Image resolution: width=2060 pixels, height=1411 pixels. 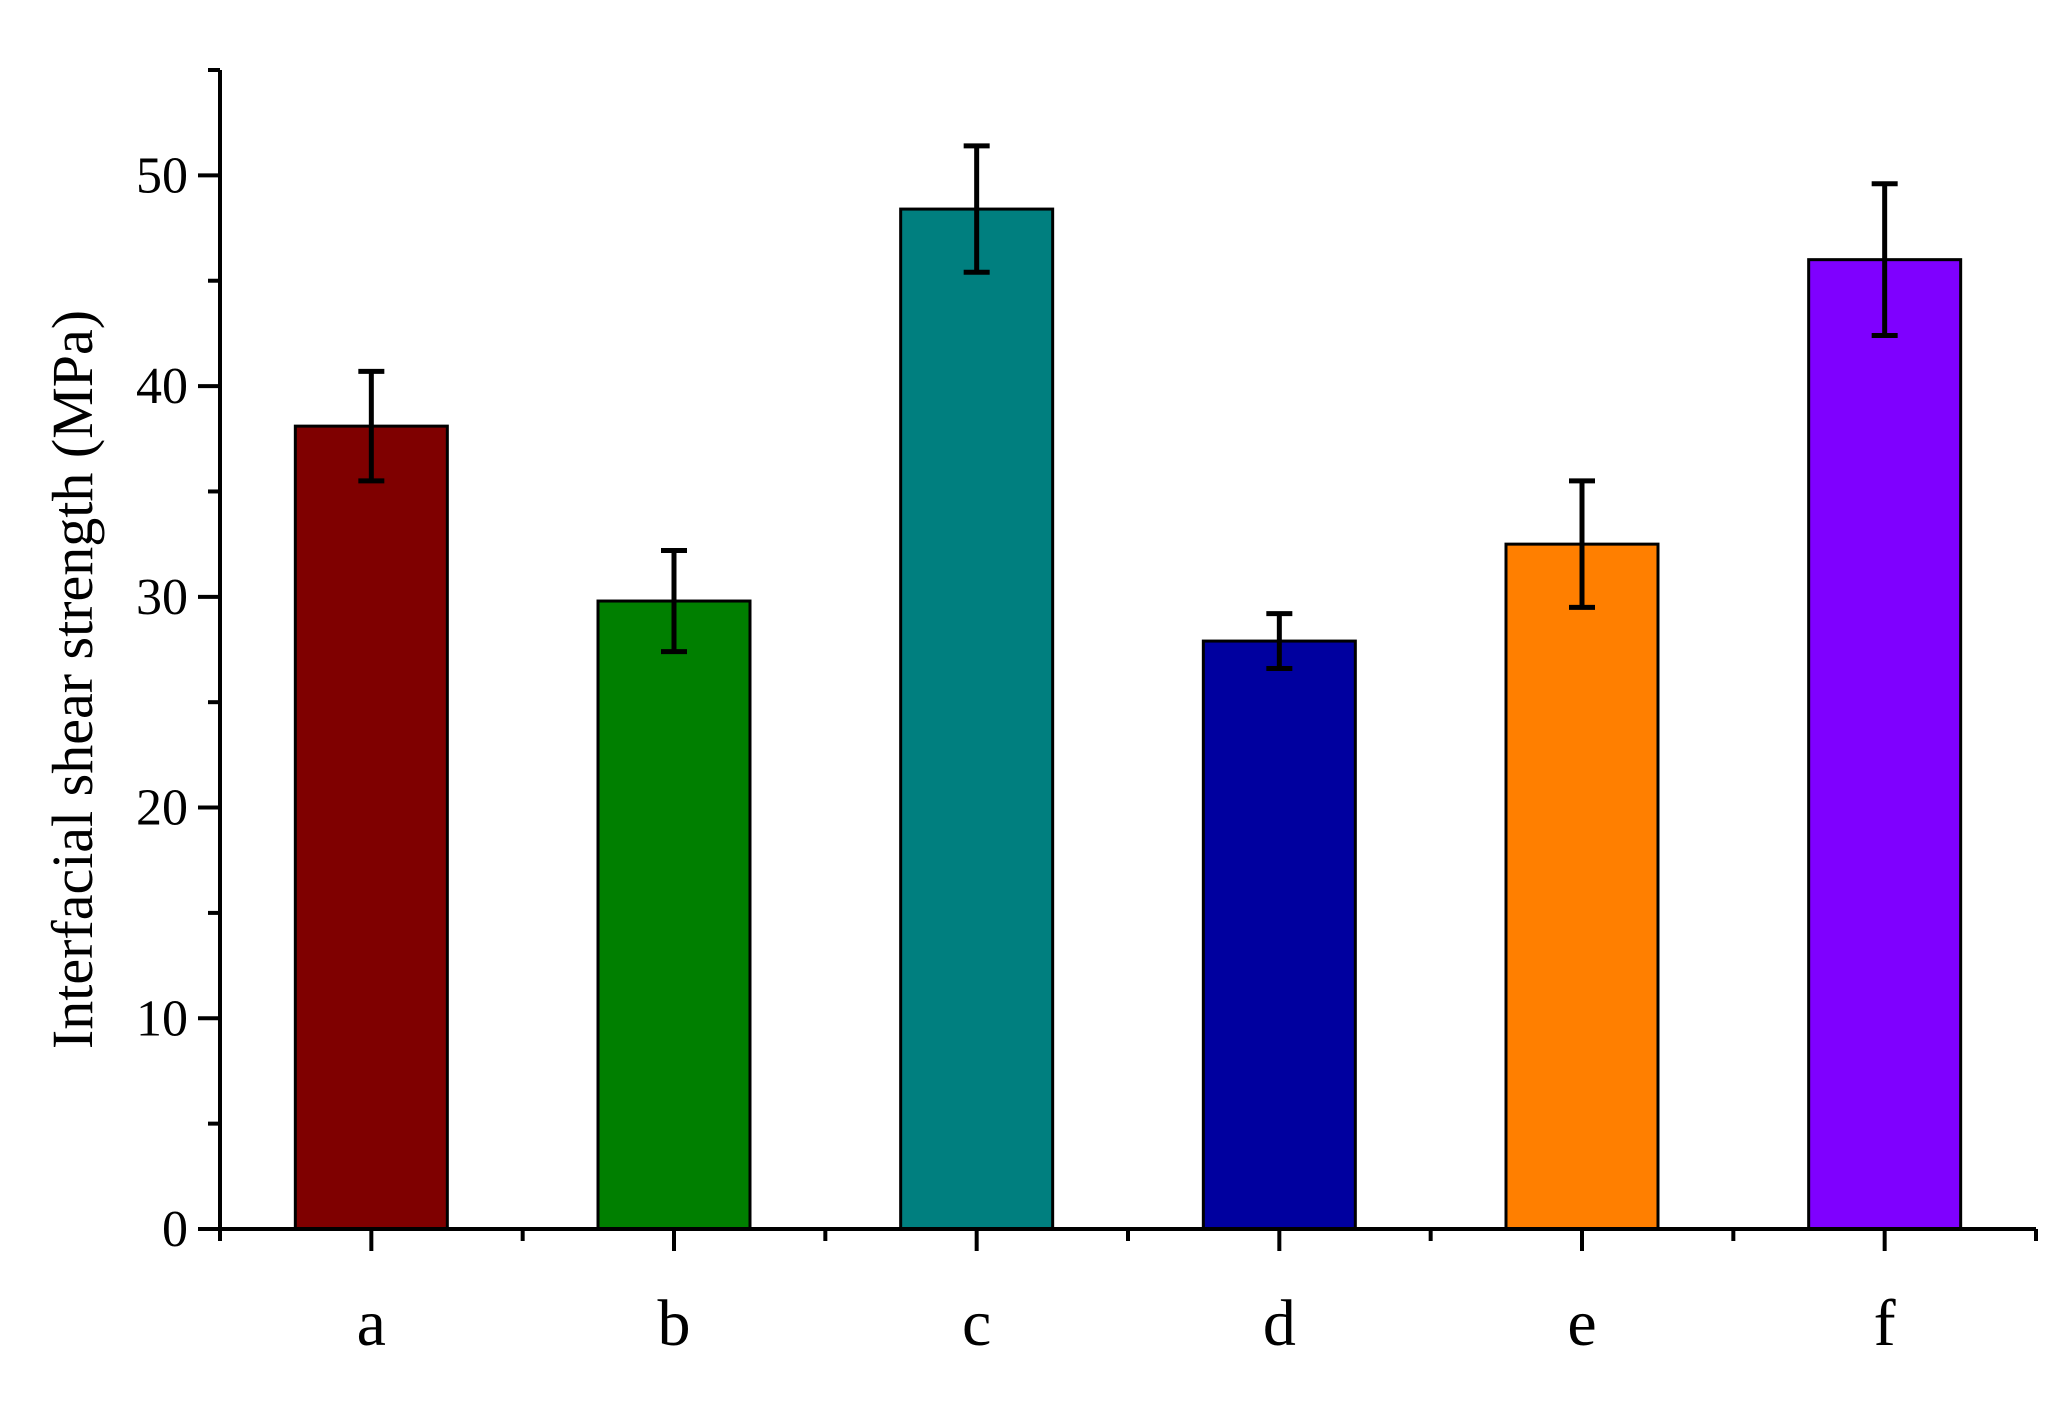 What do you see at coordinates (1885, 1323) in the screenshot?
I see `x-tick-label: f` at bounding box center [1885, 1323].